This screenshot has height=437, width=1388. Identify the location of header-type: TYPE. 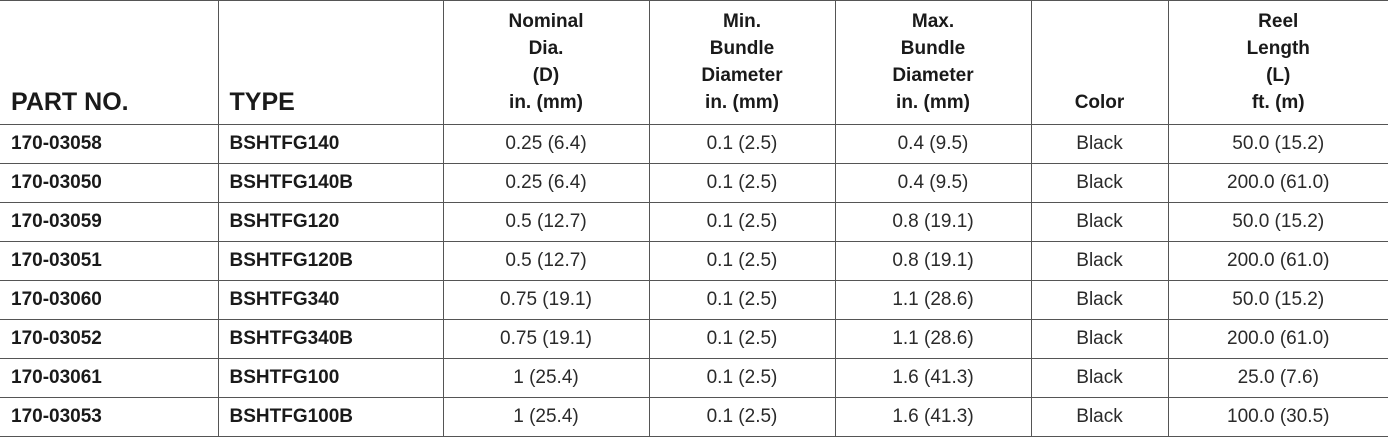
(330, 62).